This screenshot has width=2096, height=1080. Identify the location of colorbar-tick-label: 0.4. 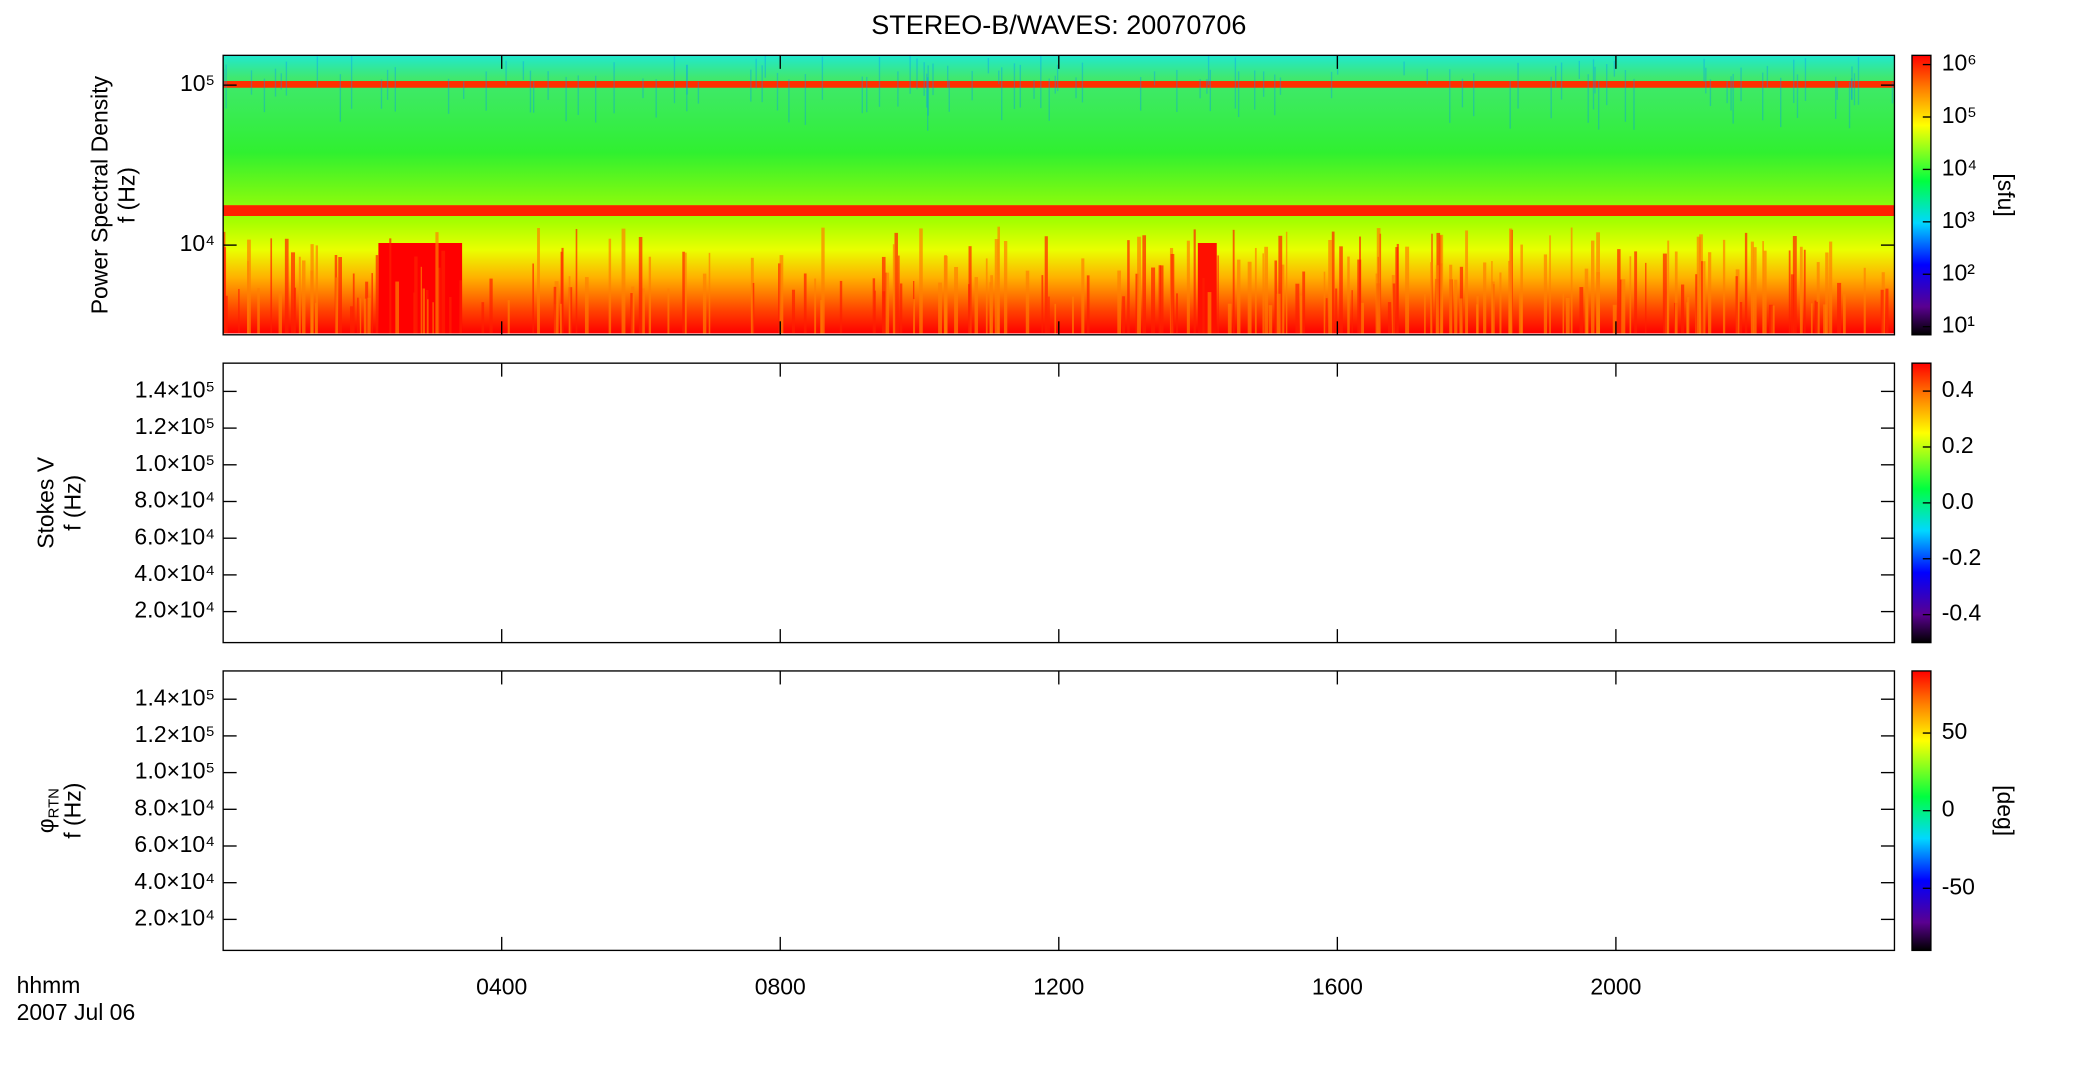
(1958, 389).